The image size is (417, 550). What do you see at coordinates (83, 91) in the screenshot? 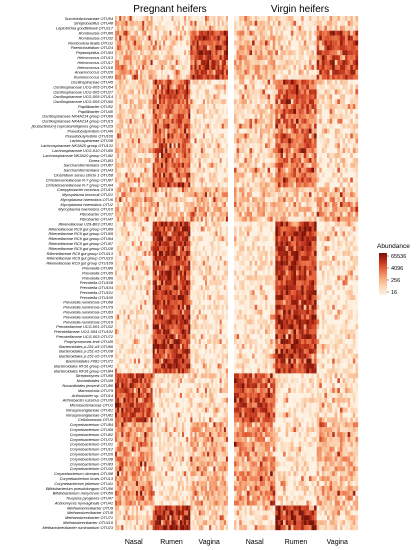
I see `row-label: Oscillospiraceae UCG-005 OTU27` at bounding box center [83, 91].